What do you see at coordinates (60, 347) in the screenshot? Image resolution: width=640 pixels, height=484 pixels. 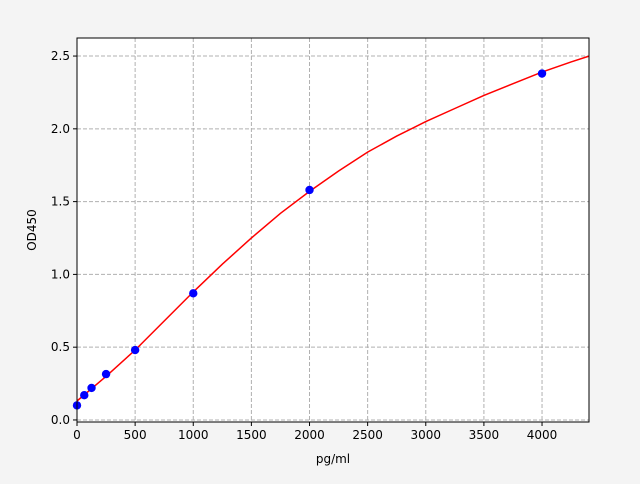 I see `y-tick-label: 0.5` at bounding box center [60, 347].